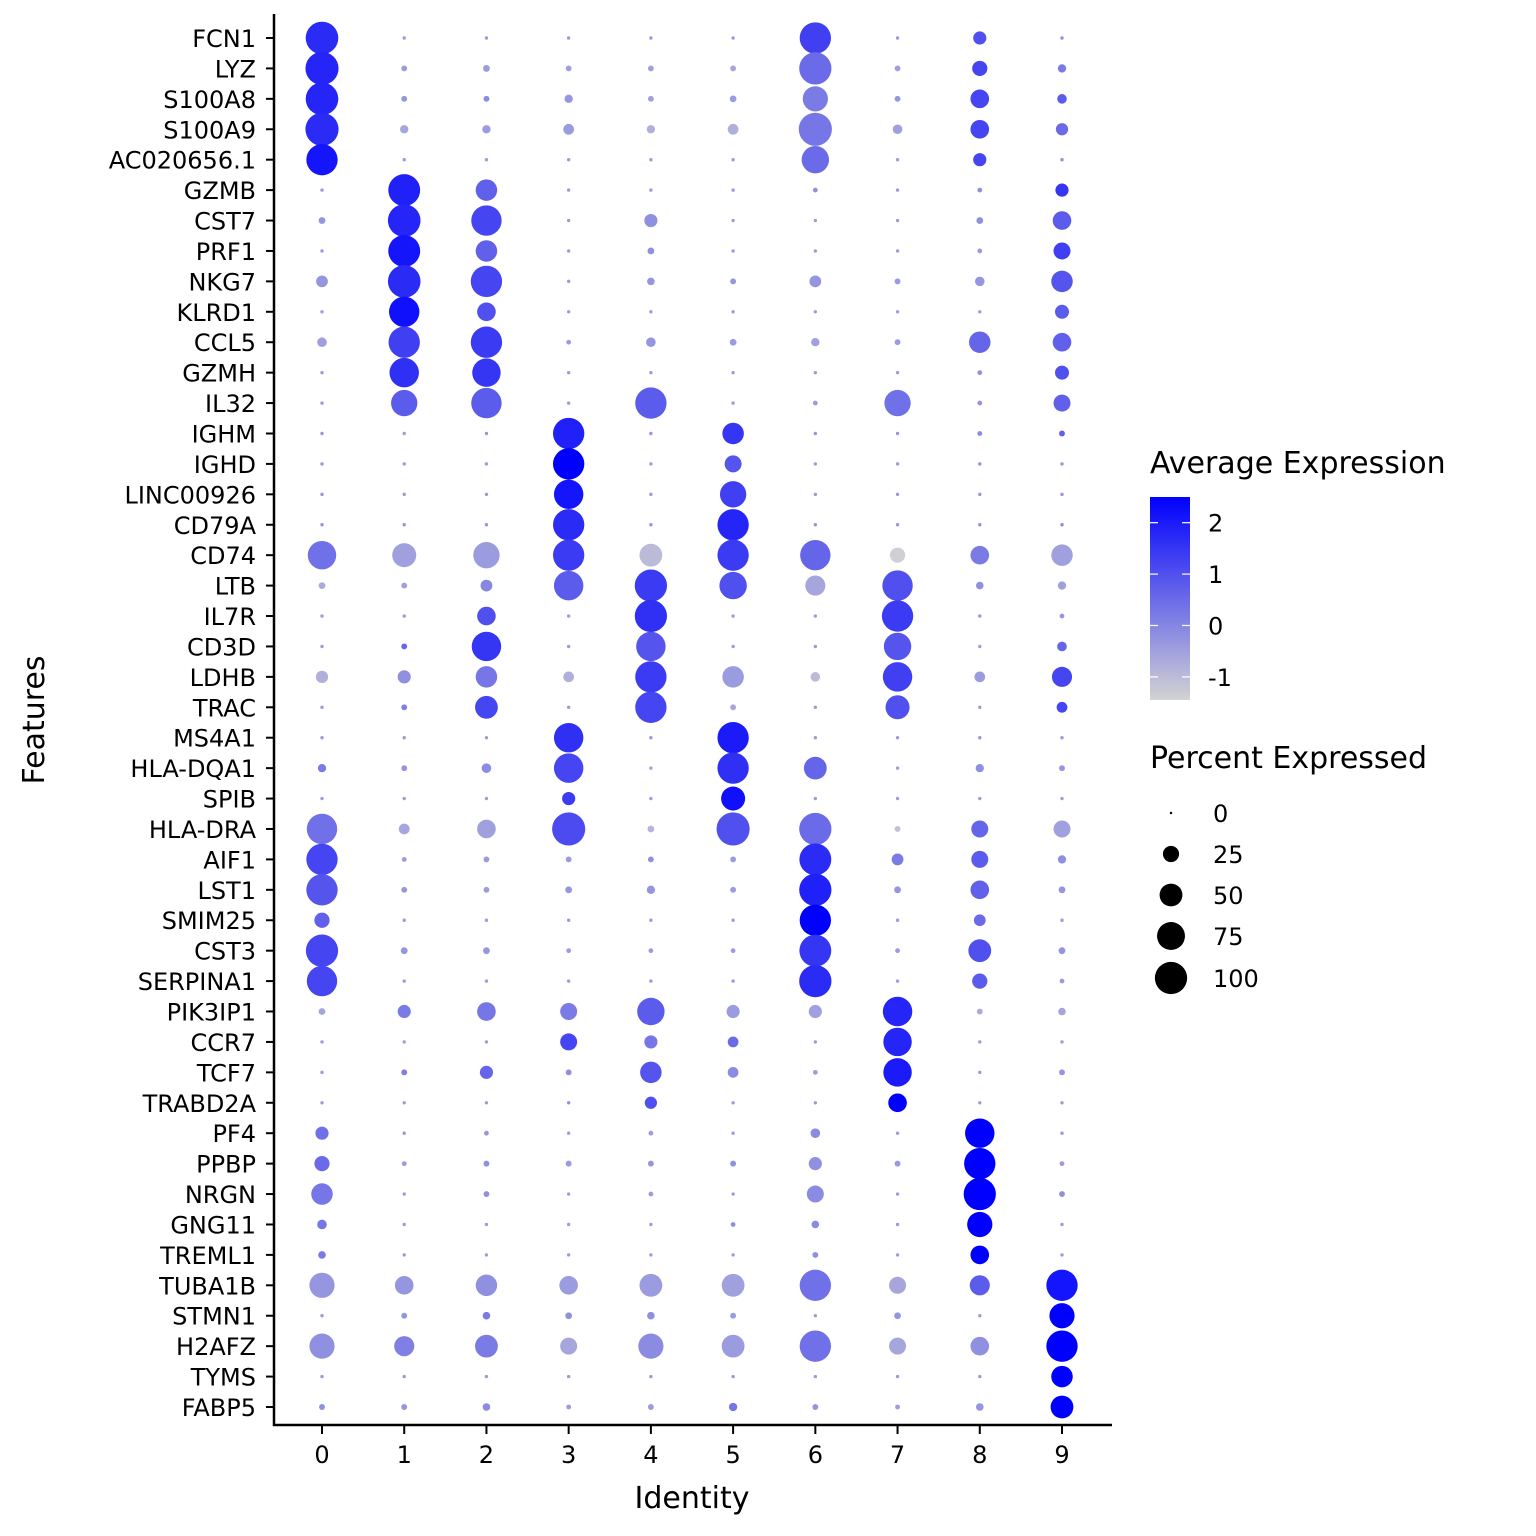  I want to click on y-tick-label: TCF7, so click(226, 1073).